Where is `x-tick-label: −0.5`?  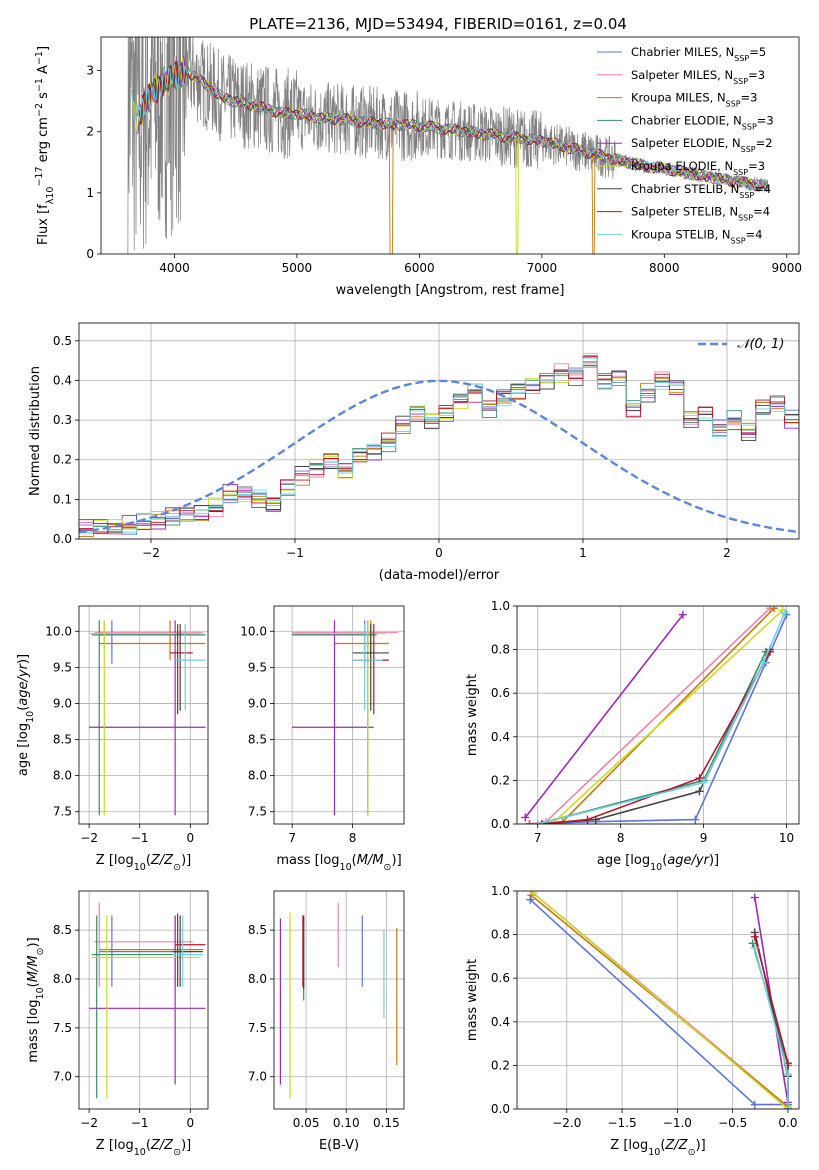 x-tick-label: −0.5 is located at coordinates (732, 1123).